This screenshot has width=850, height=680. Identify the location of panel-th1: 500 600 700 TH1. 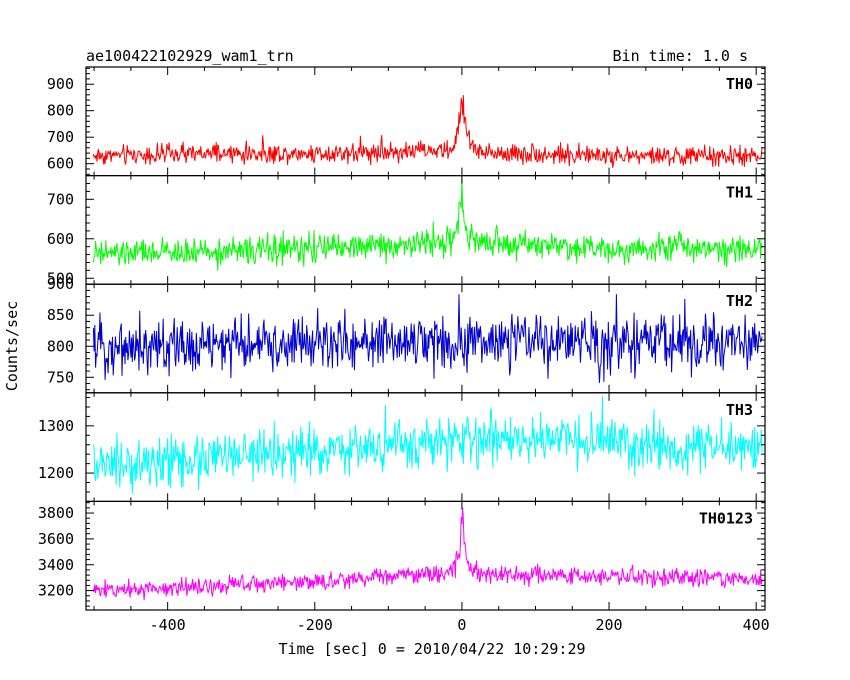
(406, 231).